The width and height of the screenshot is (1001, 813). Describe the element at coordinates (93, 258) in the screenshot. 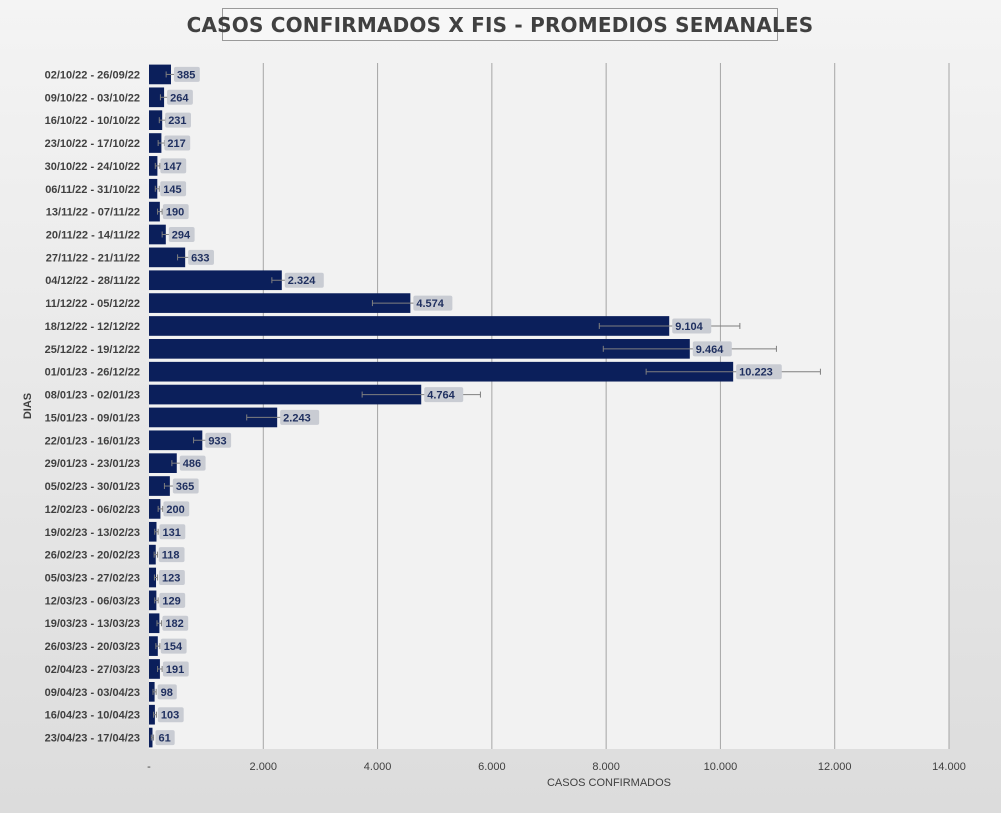

I see `category-label: 27/11/22 - 21/11/22` at that location.